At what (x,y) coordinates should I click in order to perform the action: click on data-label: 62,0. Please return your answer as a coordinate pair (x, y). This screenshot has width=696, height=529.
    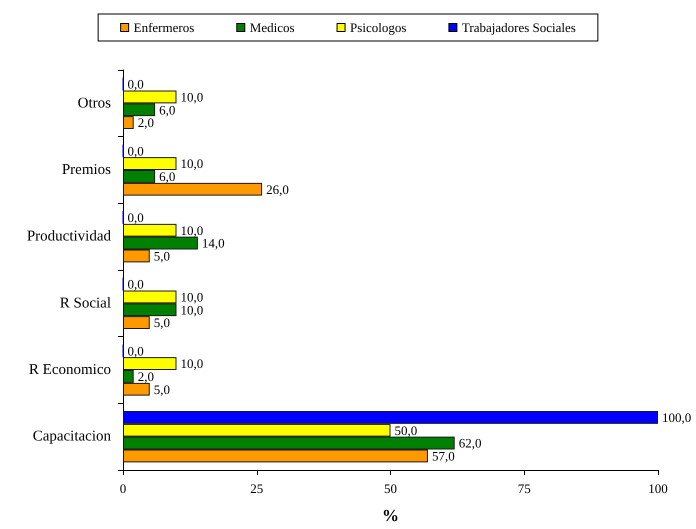
    Looking at the image, I should click on (470, 443).